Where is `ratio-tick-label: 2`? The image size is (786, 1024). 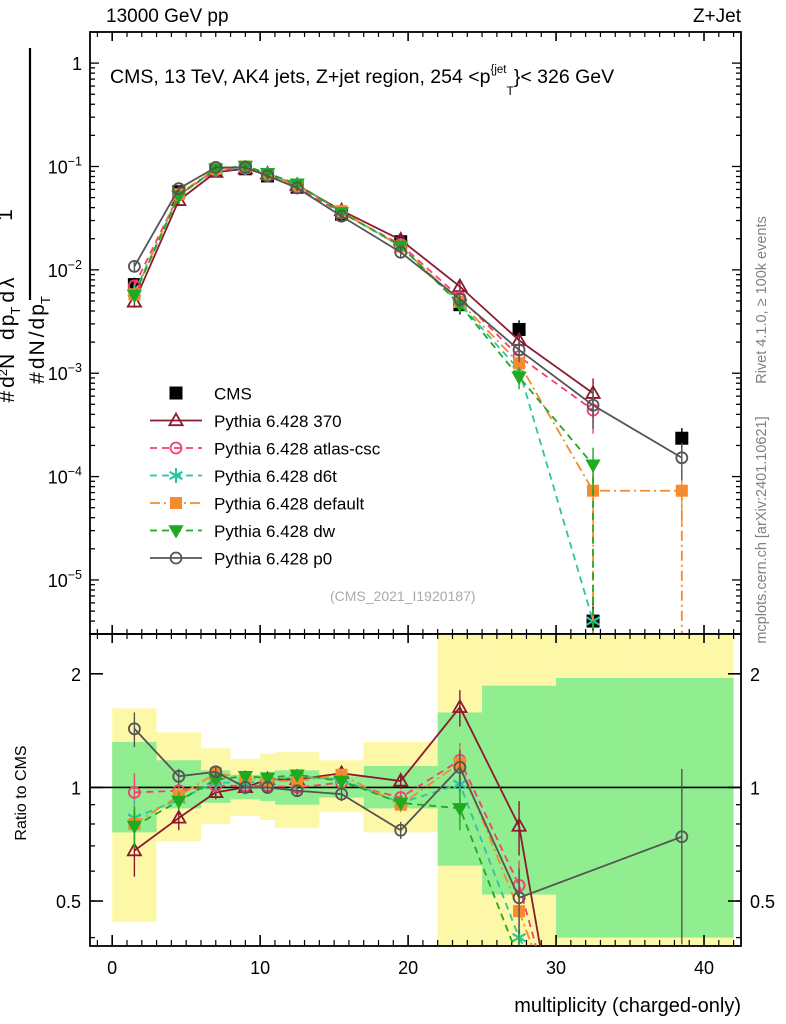
ratio-tick-label: 2 is located at coordinates (76, 675).